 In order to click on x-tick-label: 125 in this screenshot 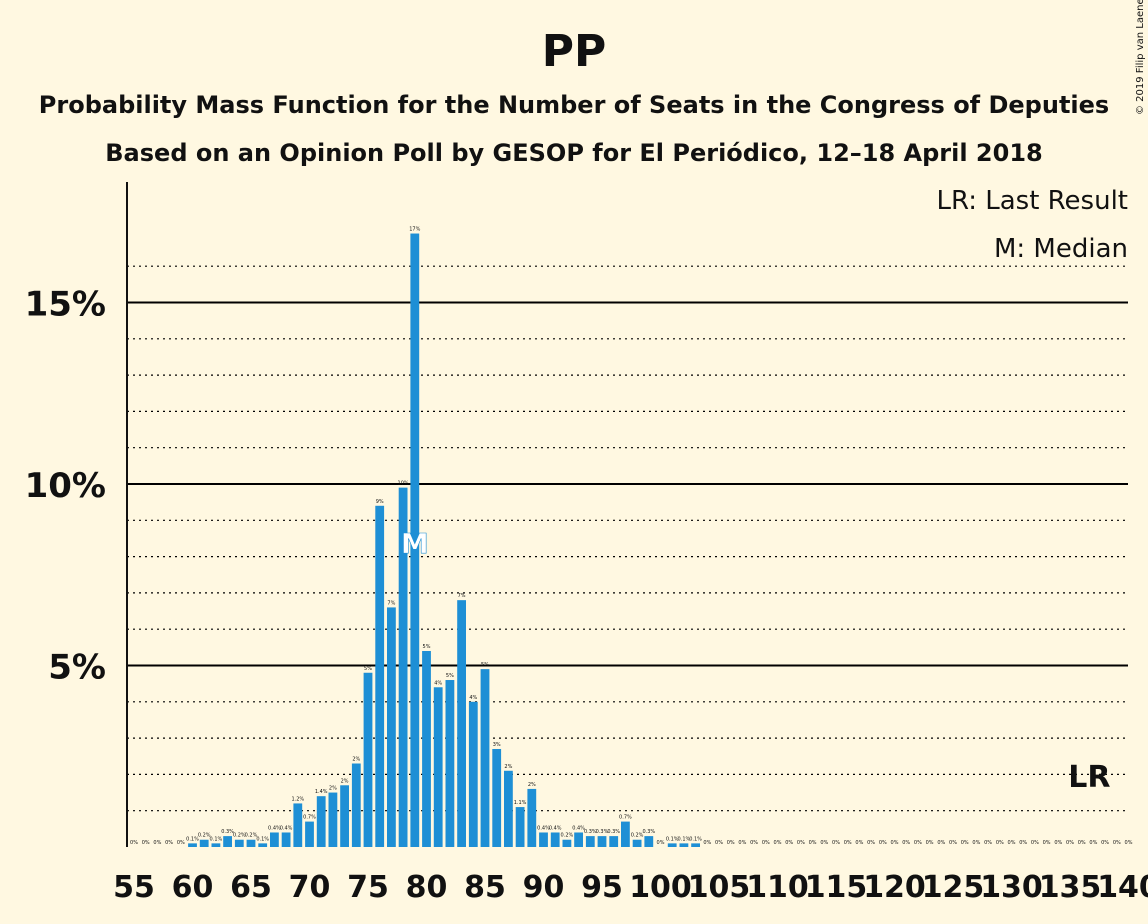, I will do `click(953, 887)`.